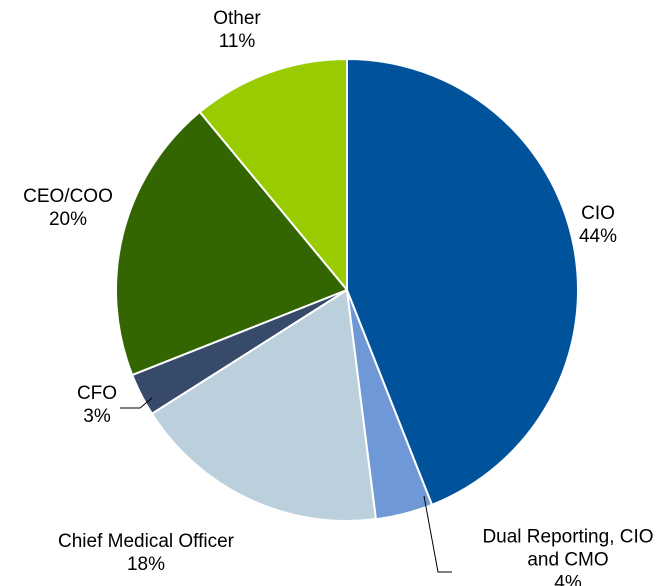 The width and height of the screenshot is (666, 586). Describe the element at coordinates (68, 208) in the screenshot. I see `slice-label: CEO/COO 20%` at that location.